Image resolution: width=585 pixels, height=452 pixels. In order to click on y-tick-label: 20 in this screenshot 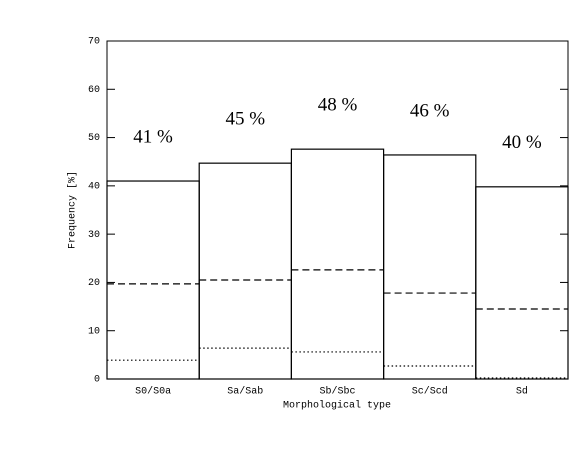, I will do `click(94, 283)`.